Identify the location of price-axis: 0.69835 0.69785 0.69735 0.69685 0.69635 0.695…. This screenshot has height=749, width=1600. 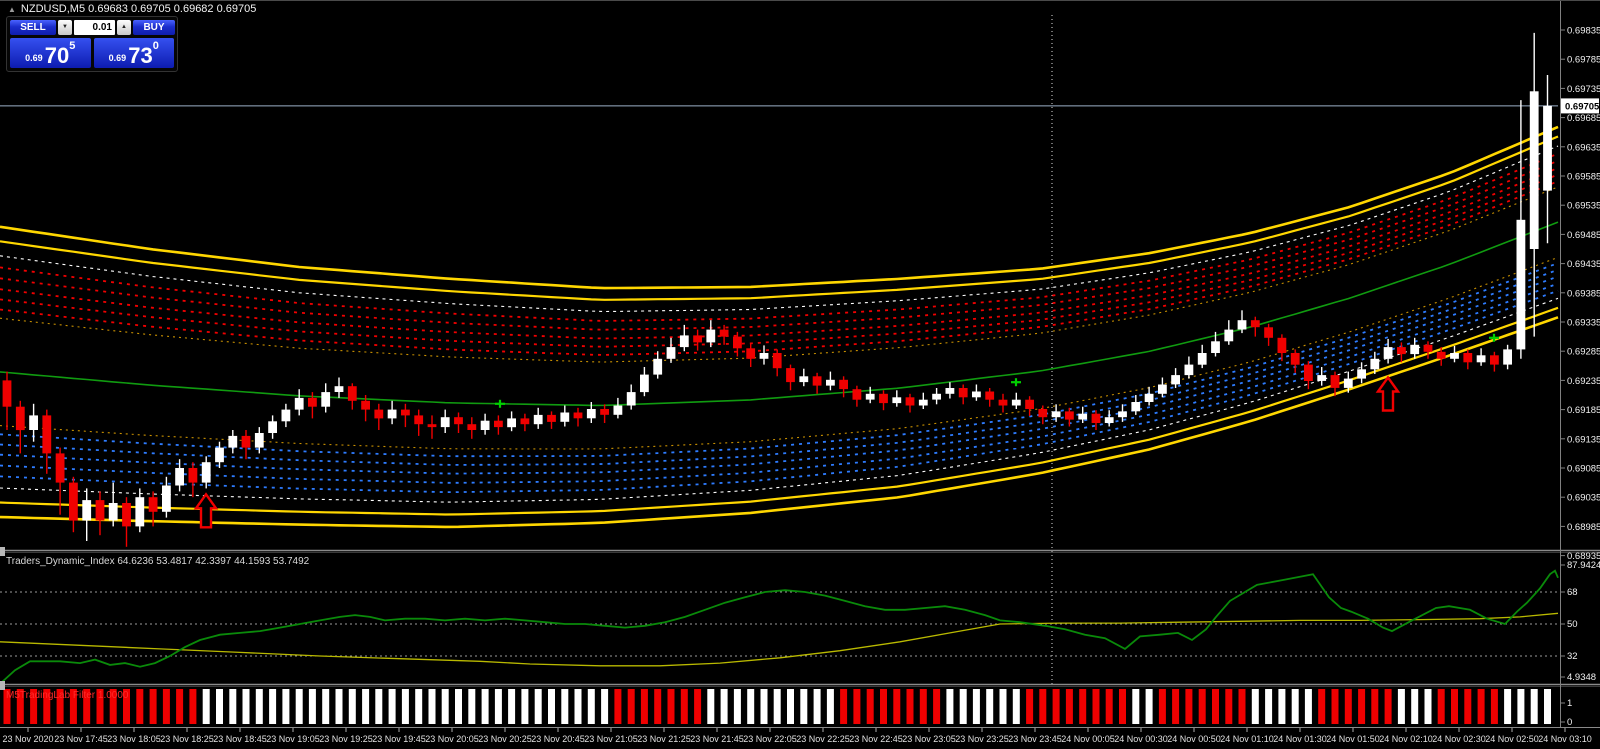
(1580, 364).